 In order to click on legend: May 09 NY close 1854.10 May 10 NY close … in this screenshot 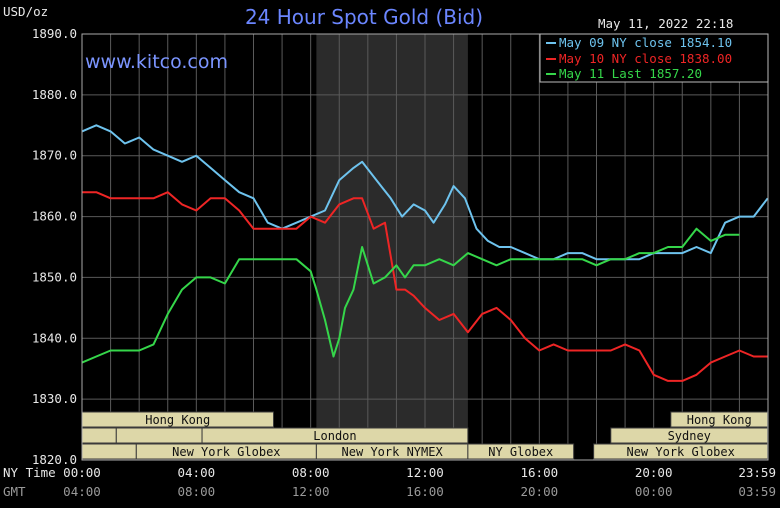, I will do `click(654, 58)`.